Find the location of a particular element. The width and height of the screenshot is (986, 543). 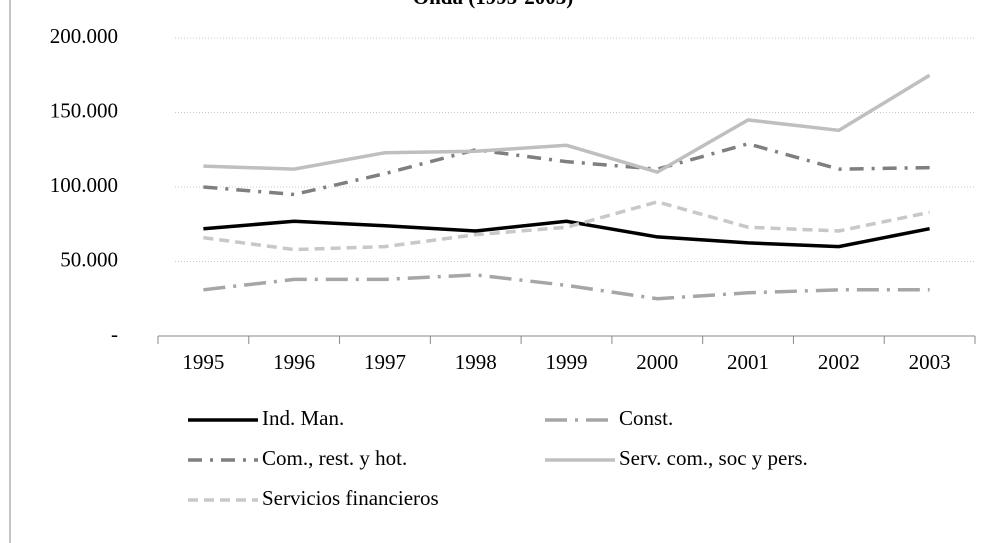

legend-label: Serv. com., soc y pers. is located at coordinates (713, 458).